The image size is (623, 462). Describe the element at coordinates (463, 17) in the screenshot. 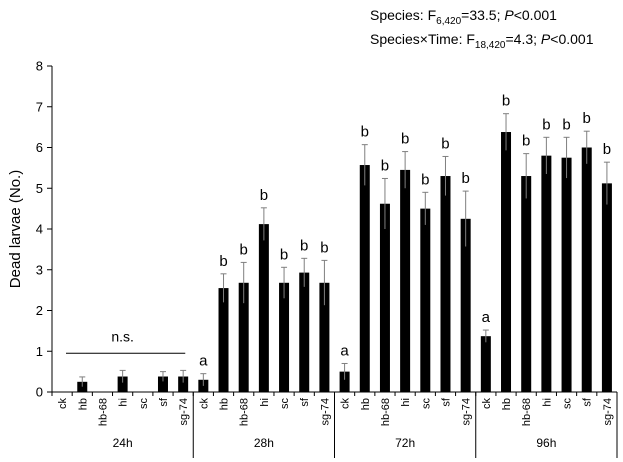

I see `stats-line-1: Species: F6,420=33.5; P<0.001` at that location.